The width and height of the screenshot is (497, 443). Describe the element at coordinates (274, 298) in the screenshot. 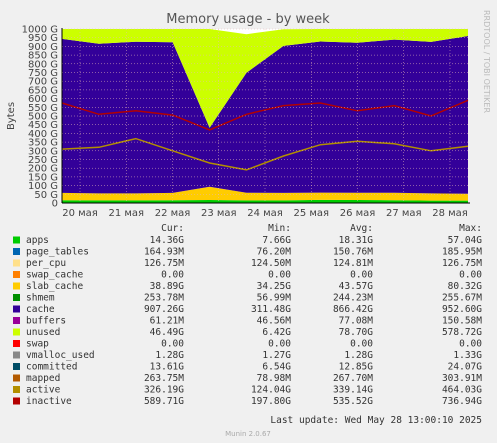

I see `legend-min-value: 56.99M` at that location.